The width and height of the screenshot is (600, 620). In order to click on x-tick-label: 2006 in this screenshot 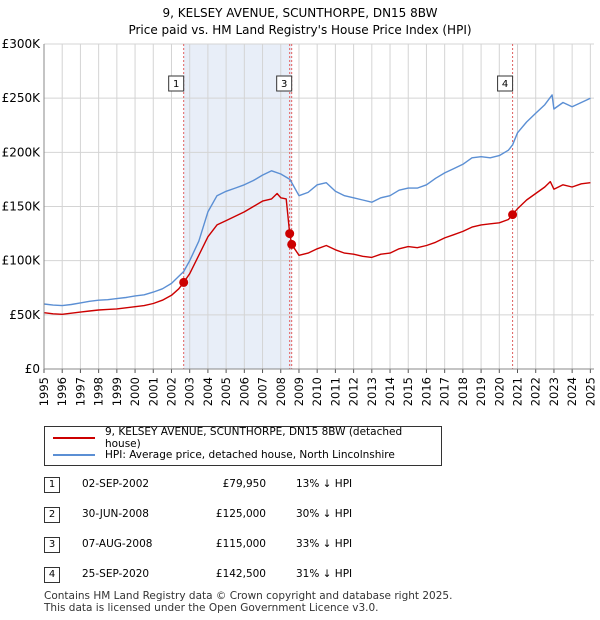, I will do `click(244, 391)`.